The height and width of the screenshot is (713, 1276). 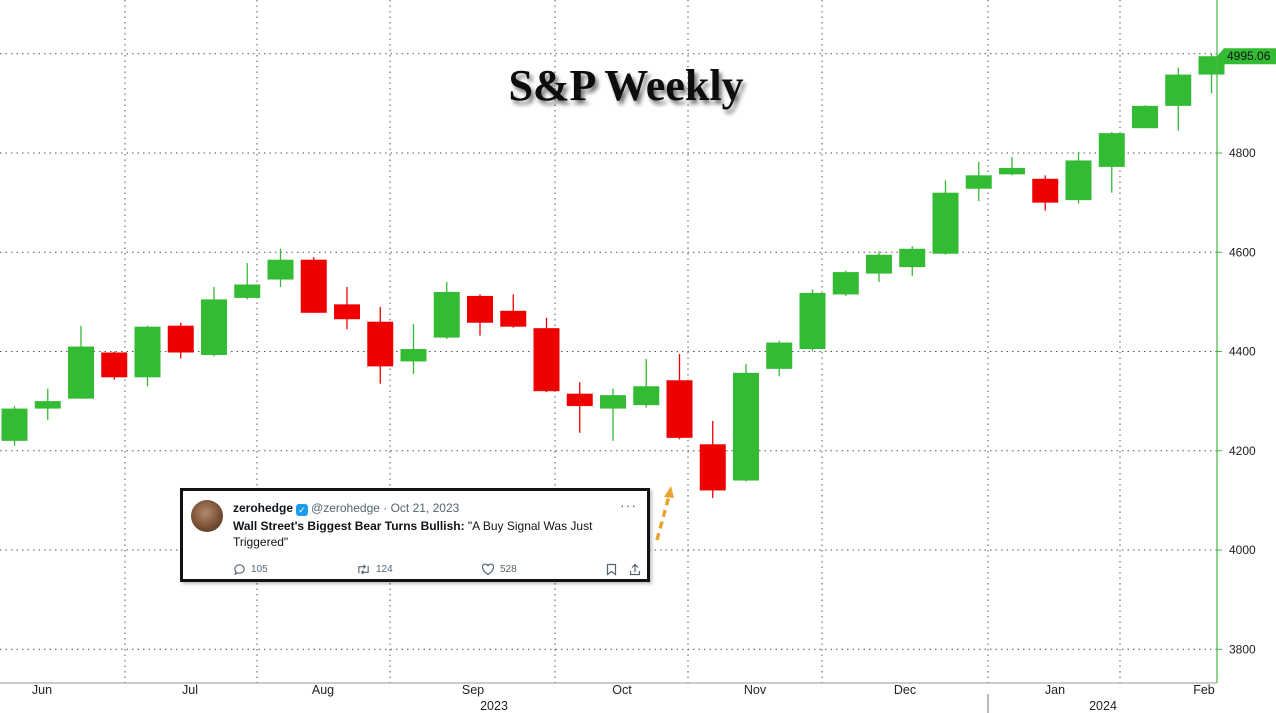 I want to click on month-label: Oct, so click(x=622, y=690).